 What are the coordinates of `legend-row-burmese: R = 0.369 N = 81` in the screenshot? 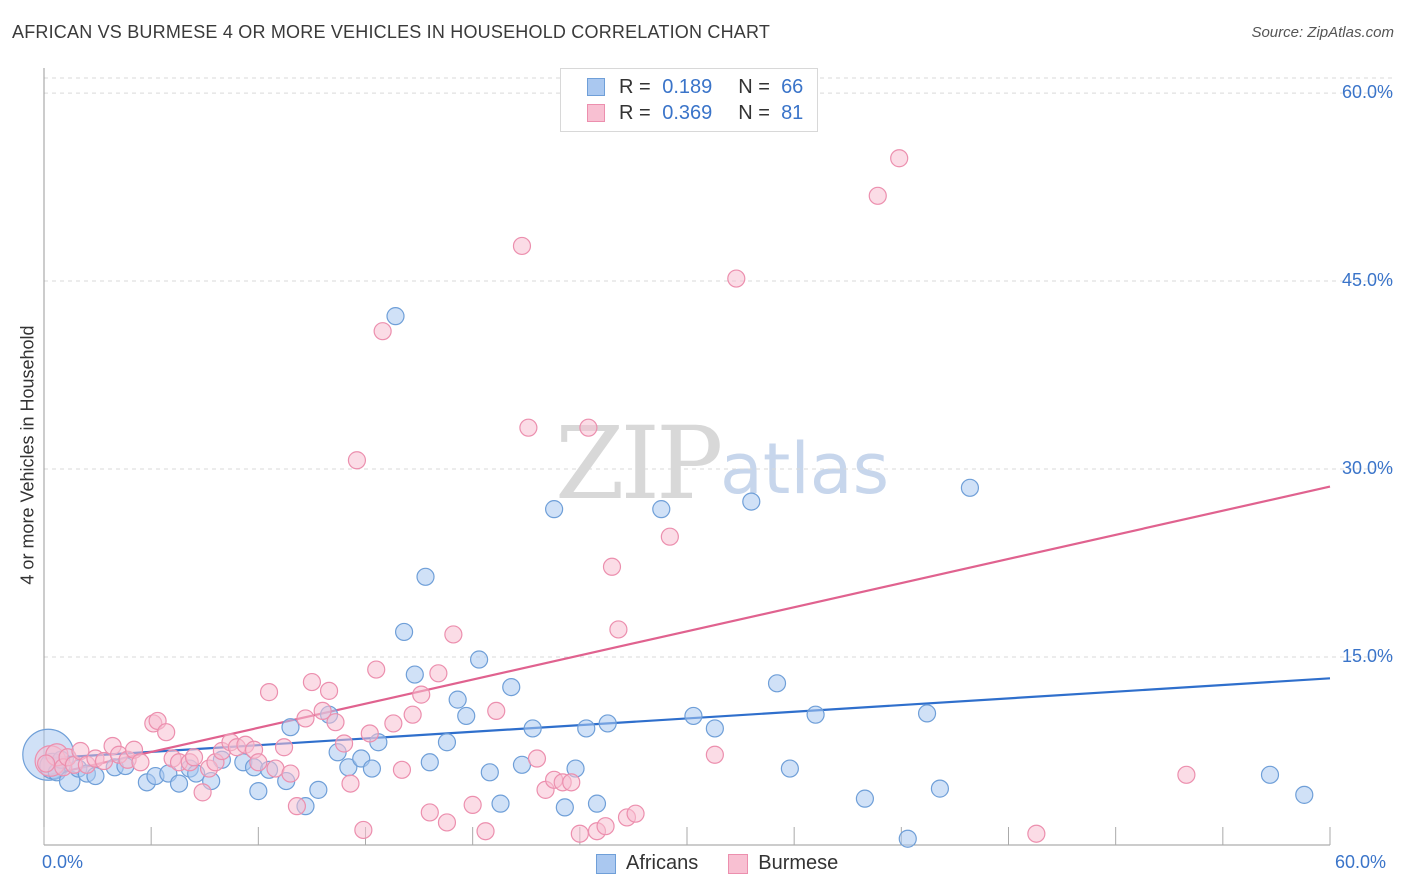 It's located at (695, 113).